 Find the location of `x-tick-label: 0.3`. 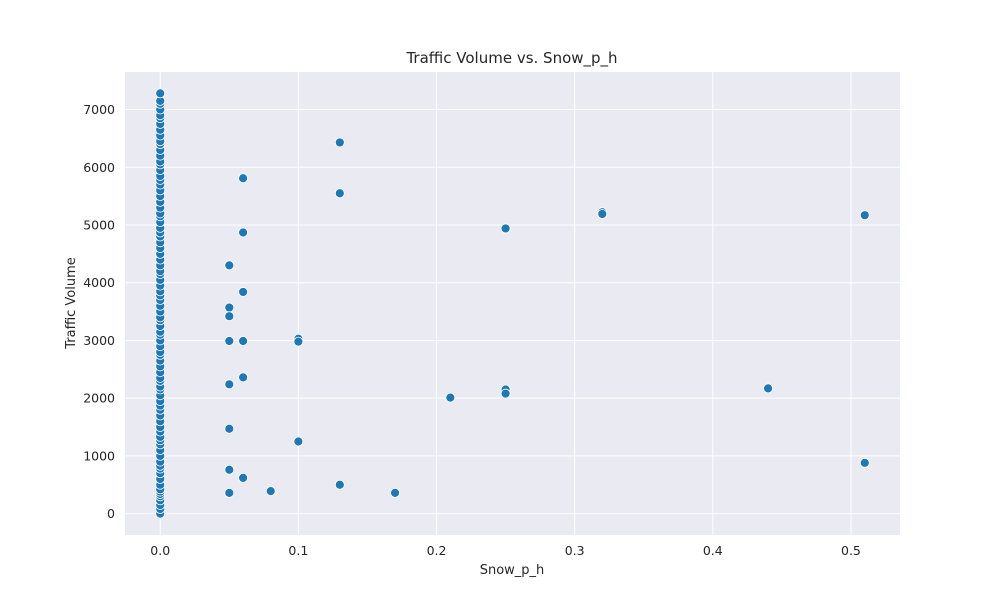

x-tick-label: 0.3 is located at coordinates (575, 550).